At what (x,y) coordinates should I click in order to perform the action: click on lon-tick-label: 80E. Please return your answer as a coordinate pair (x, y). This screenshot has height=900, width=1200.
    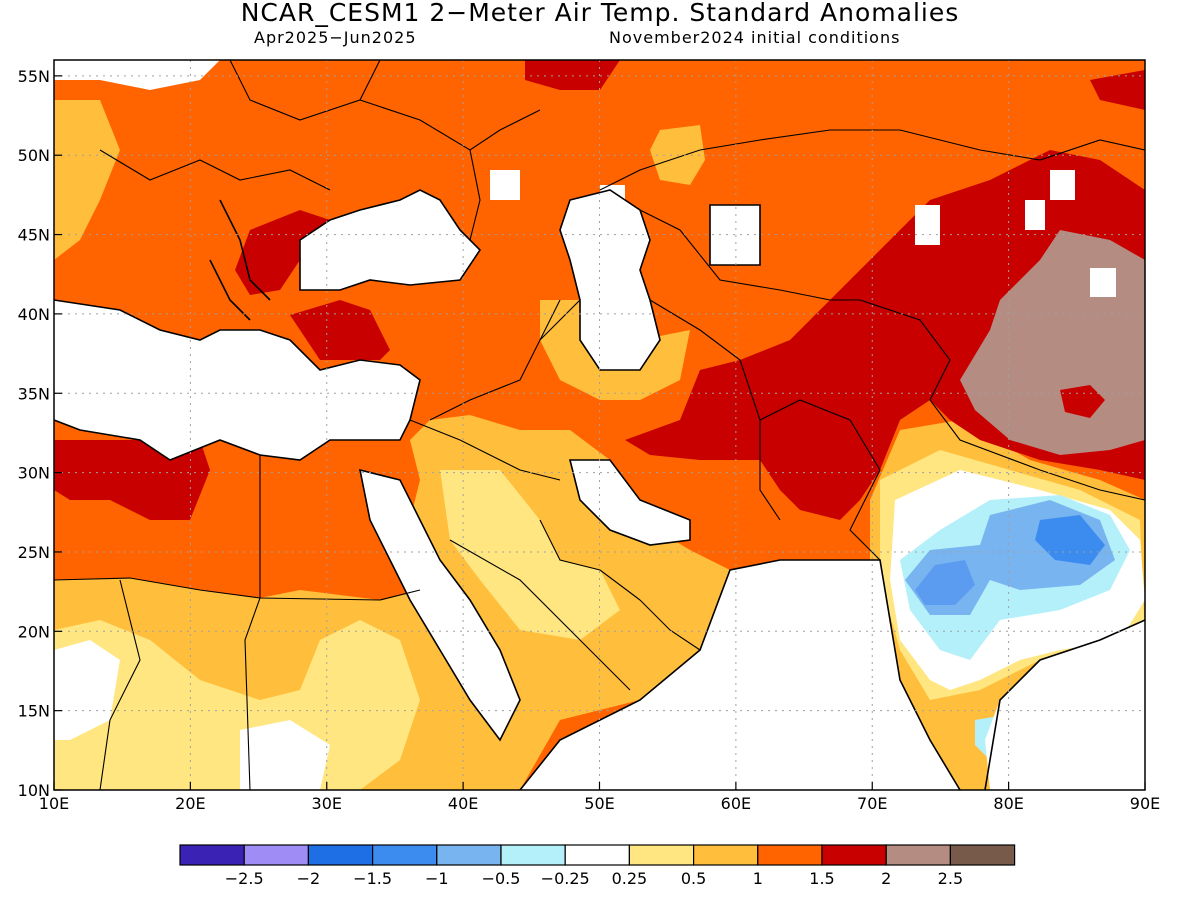
    Looking at the image, I should click on (1008, 803).